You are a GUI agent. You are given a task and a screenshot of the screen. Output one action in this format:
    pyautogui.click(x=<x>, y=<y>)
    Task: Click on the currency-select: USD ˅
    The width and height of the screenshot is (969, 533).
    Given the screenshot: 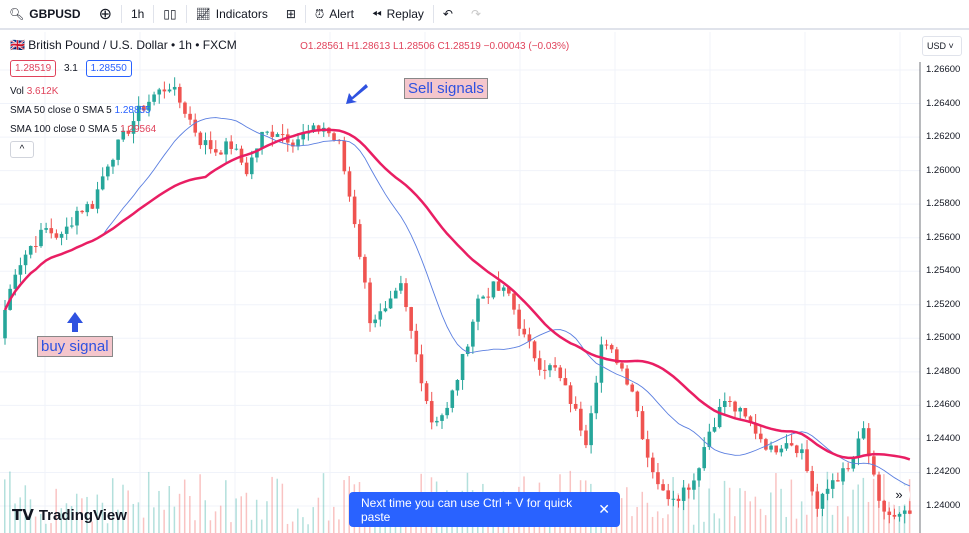 What is the action you would take?
    pyautogui.click(x=942, y=46)
    